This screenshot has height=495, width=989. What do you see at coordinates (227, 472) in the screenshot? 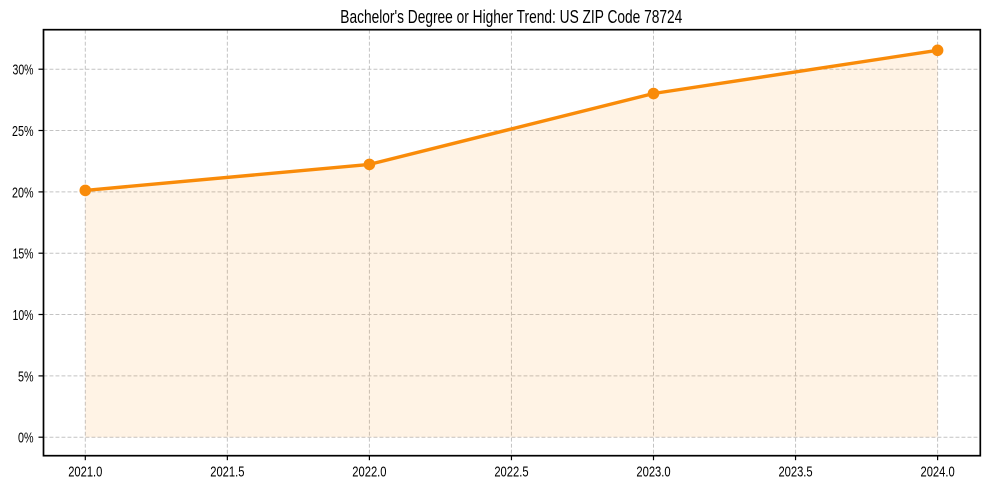
I see `svg-text: 2021.5` at bounding box center [227, 472].